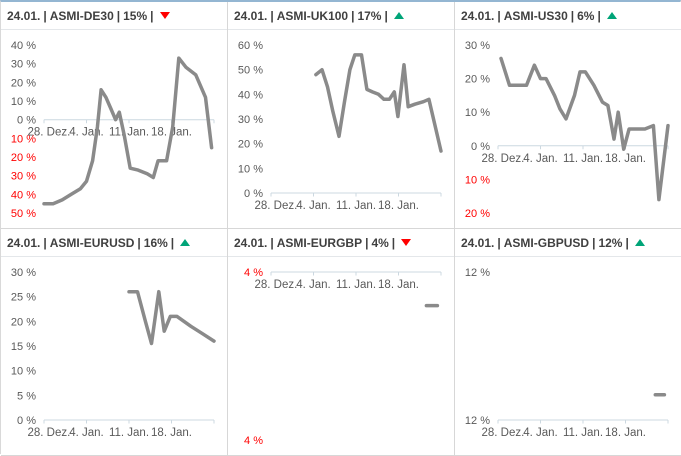 This screenshot has width=681, height=456. Describe the element at coordinates (610, 243) in the screenshot. I see `chart-value: 12%` at that location.